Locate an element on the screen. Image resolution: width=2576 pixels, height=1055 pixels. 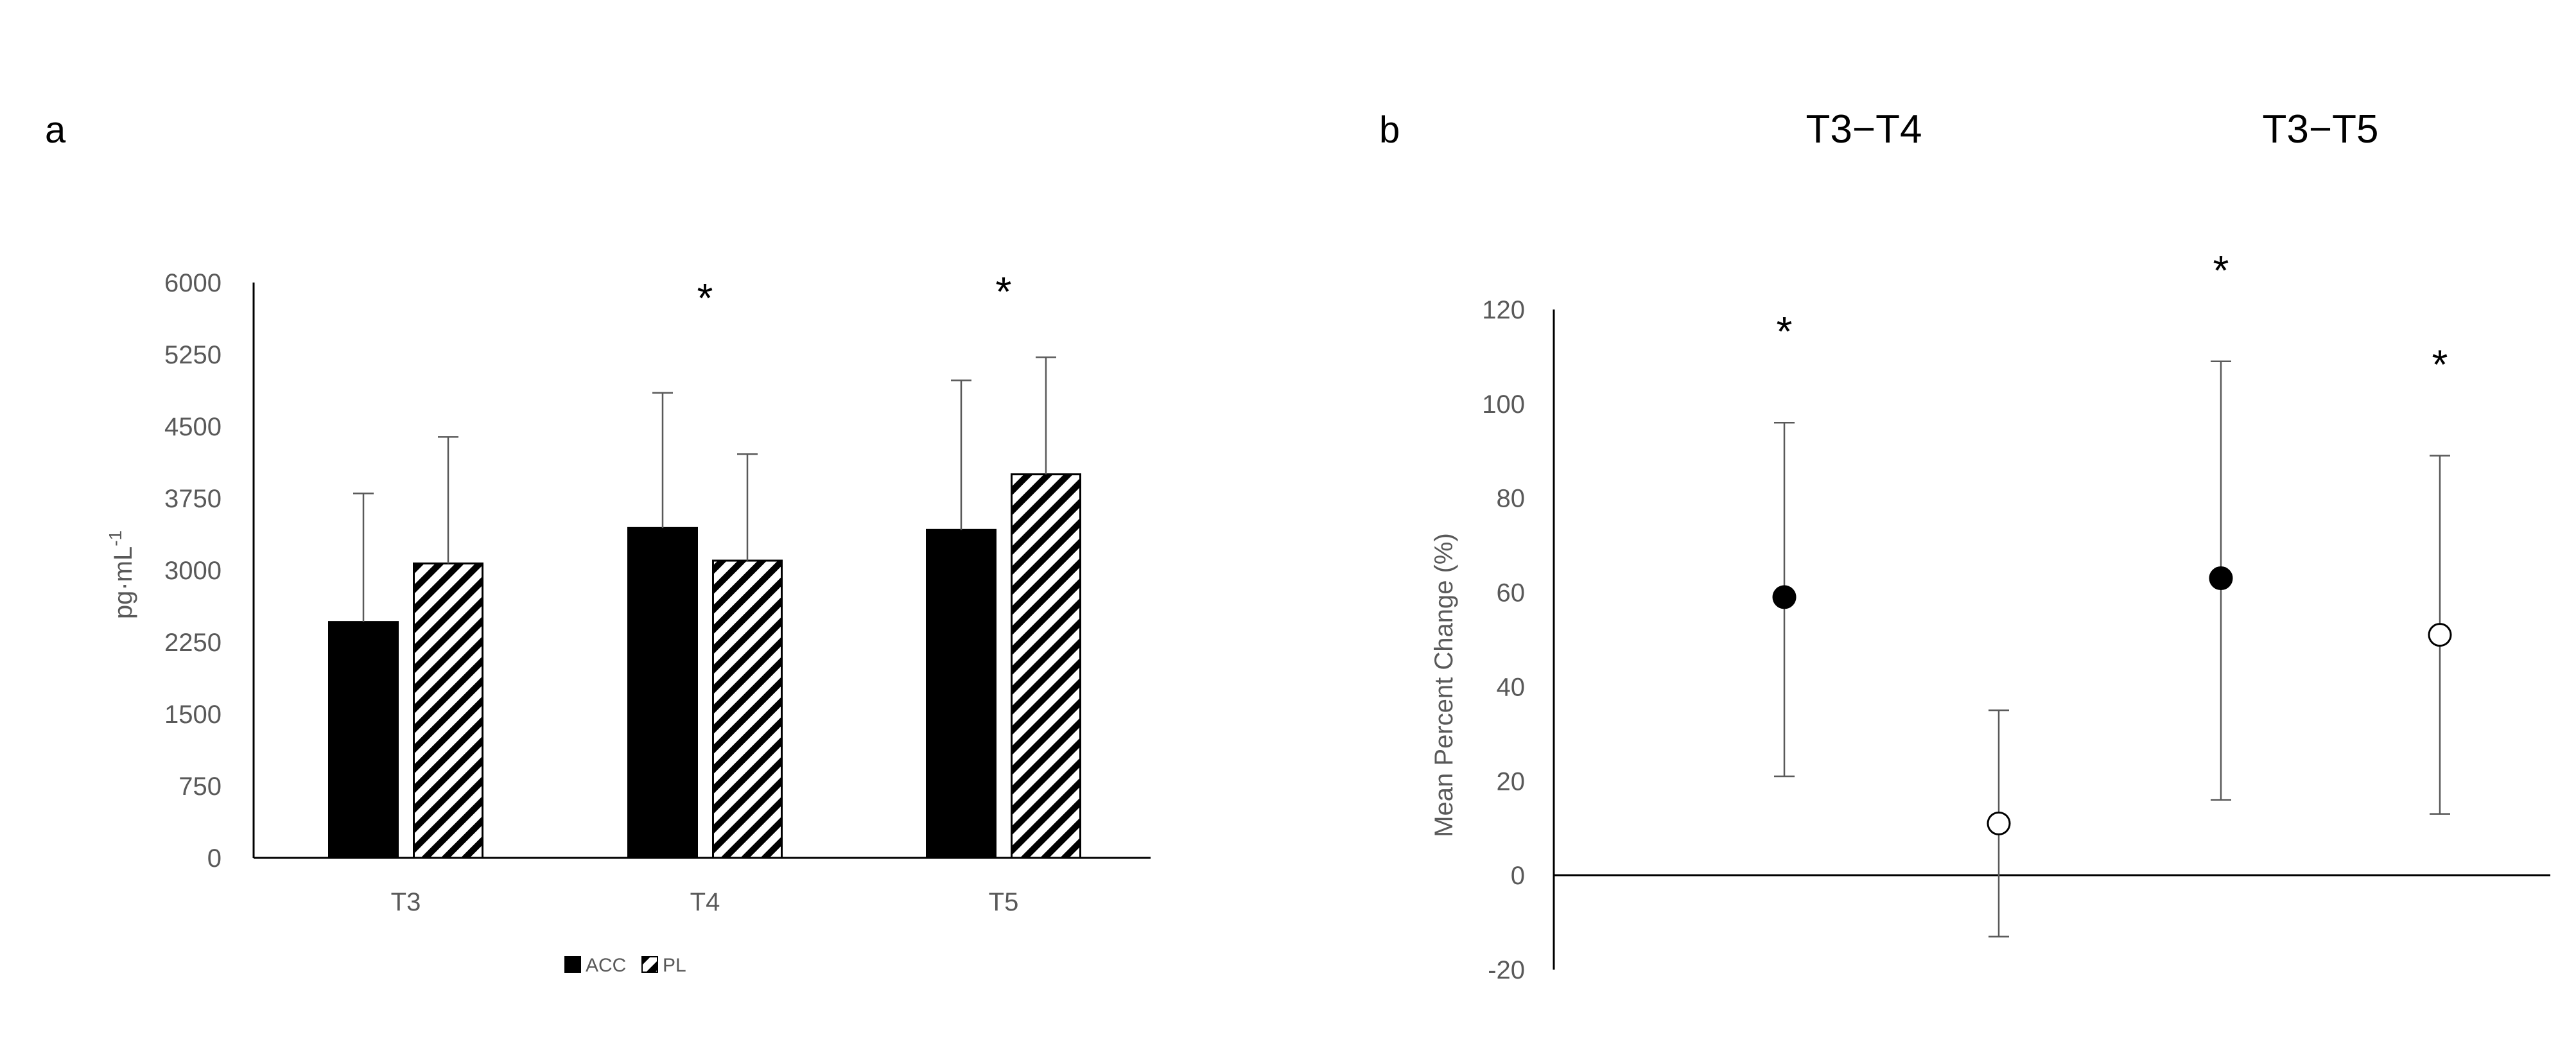
panel-a-label: a is located at coordinates (55, 130).